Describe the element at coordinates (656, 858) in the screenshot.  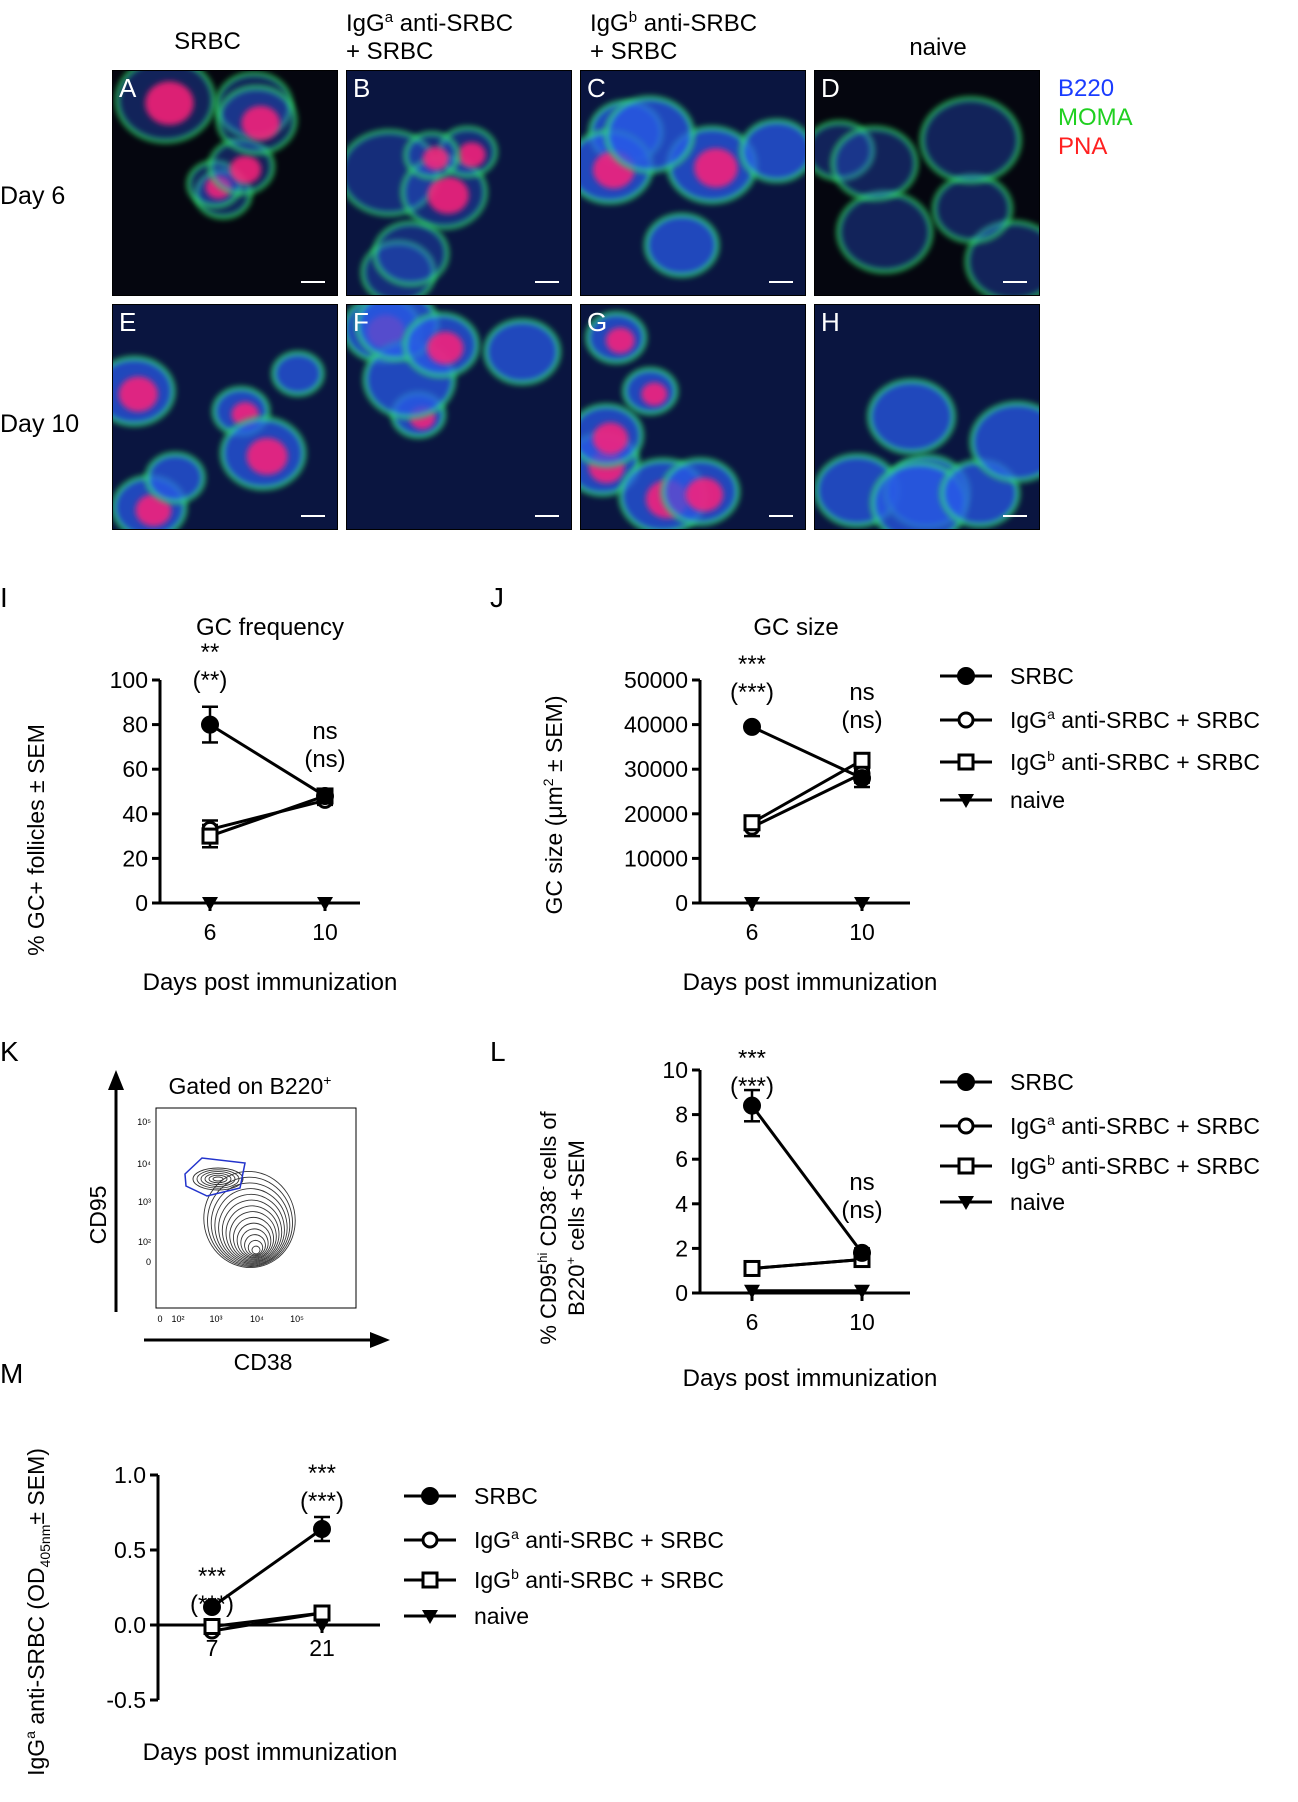
I see `y-tick-label: 10000` at that location.